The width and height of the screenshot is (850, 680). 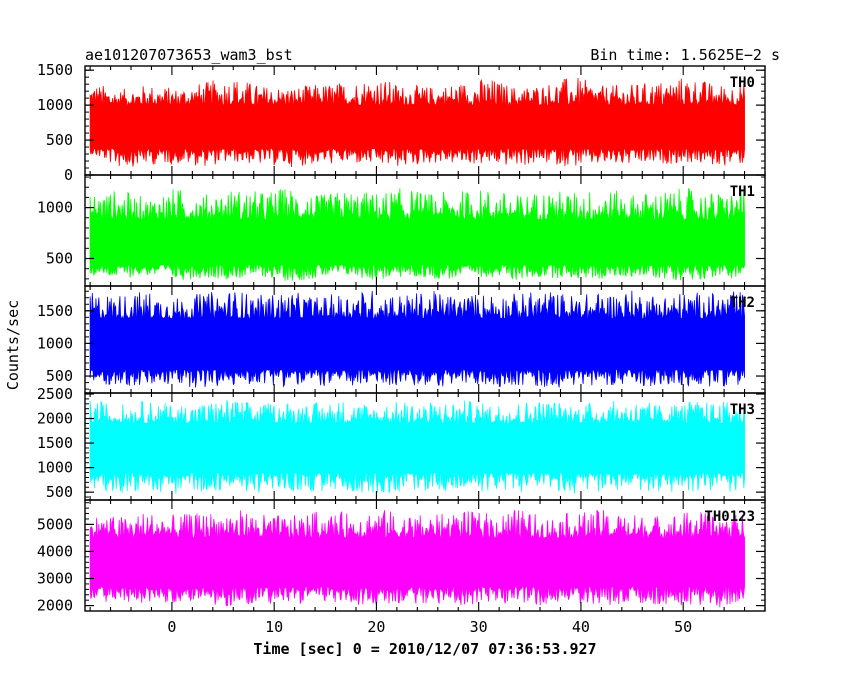 What do you see at coordinates (59, 492) in the screenshot?
I see `y-tick-label-th3-500: 500` at bounding box center [59, 492].